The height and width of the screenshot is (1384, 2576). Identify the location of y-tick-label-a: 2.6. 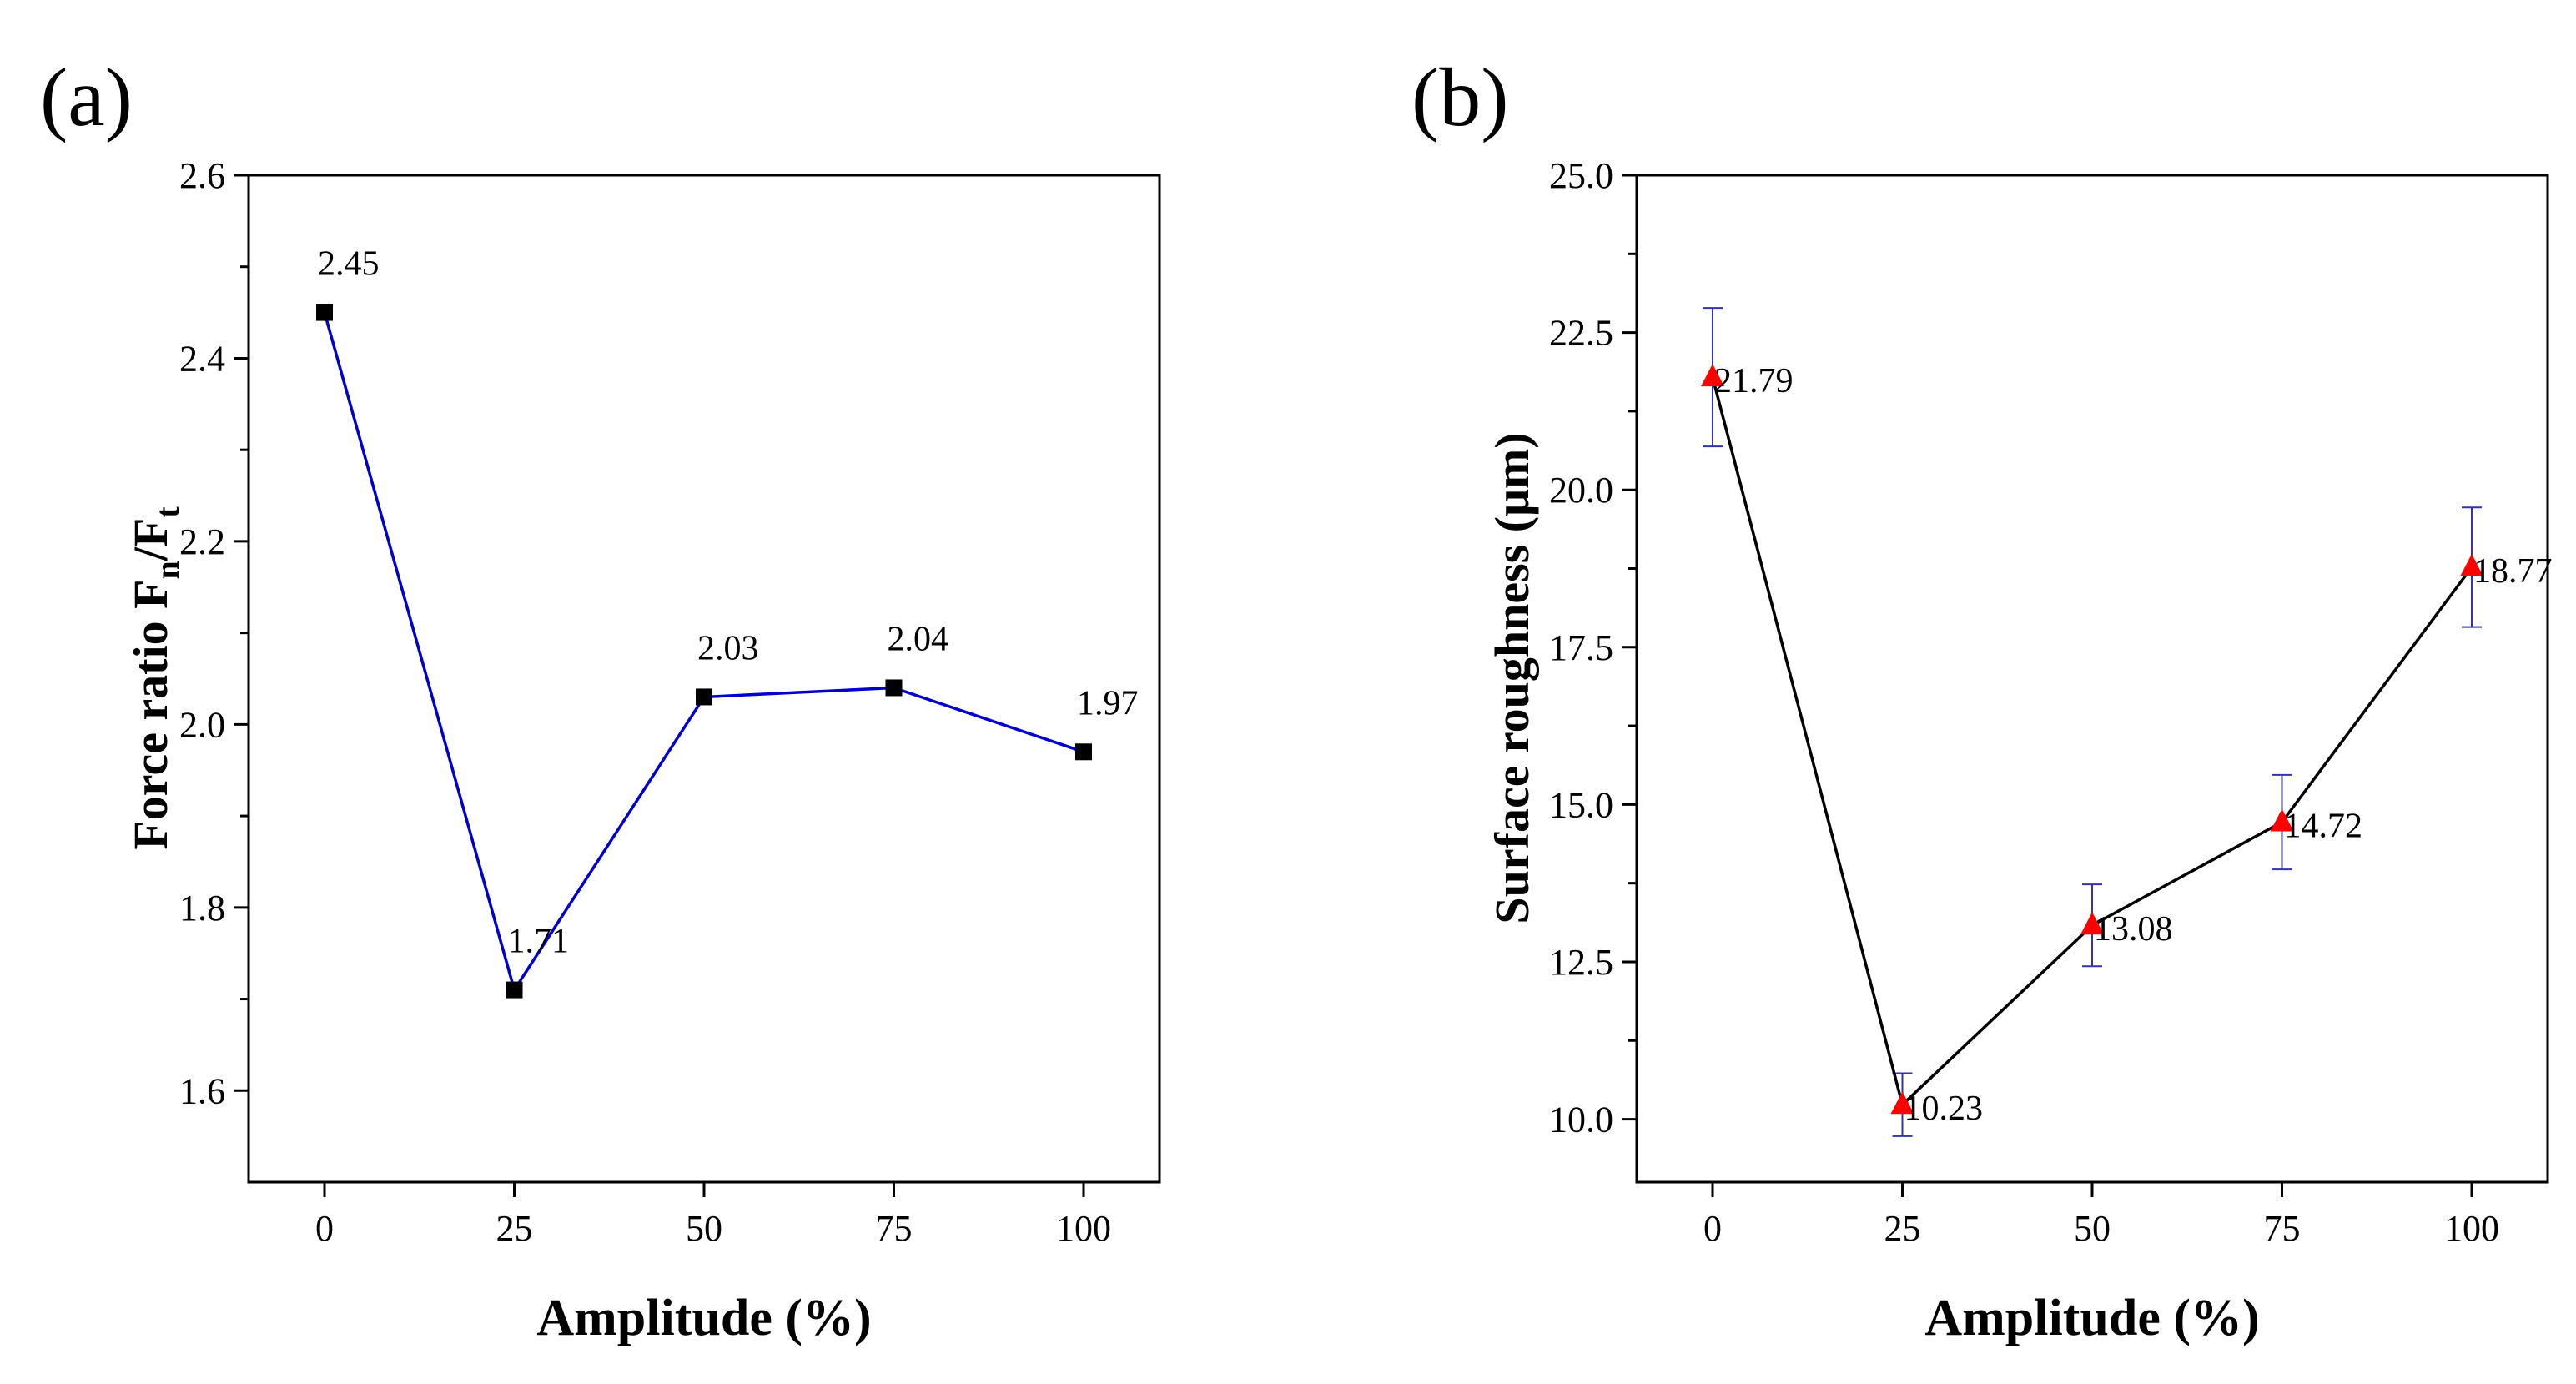
(202, 175).